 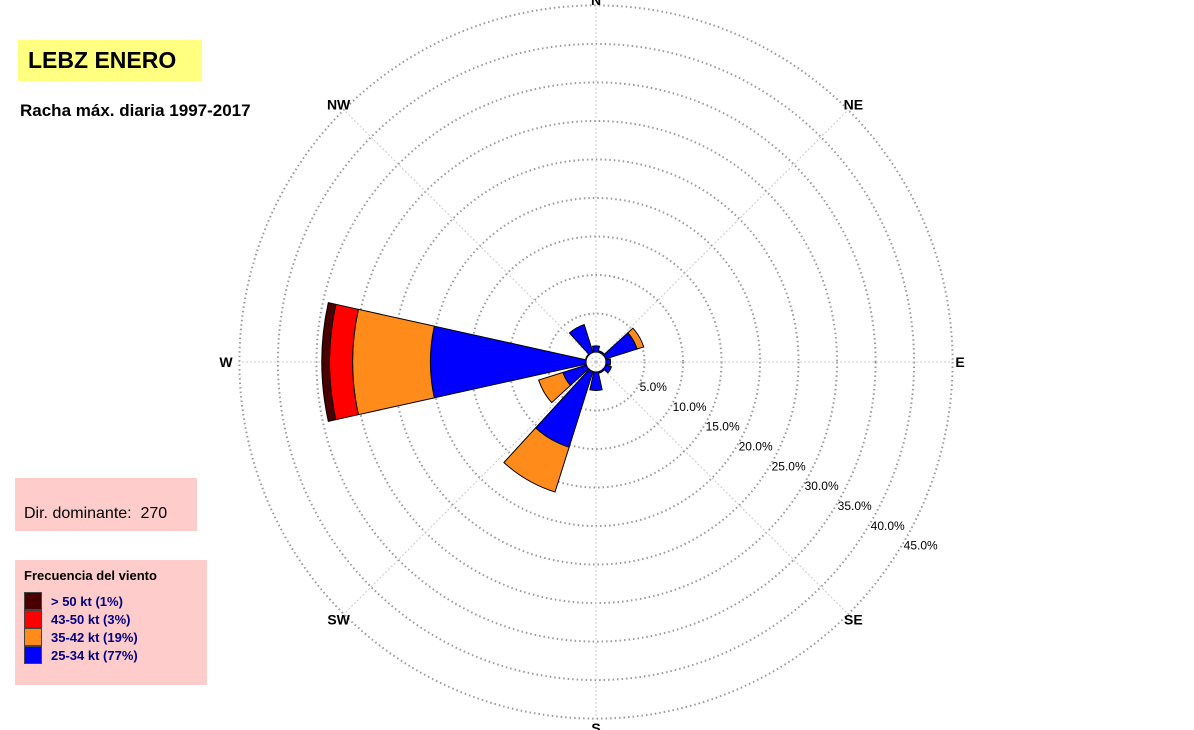 I want to click on direction-label: W, so click(x=226, y=362).